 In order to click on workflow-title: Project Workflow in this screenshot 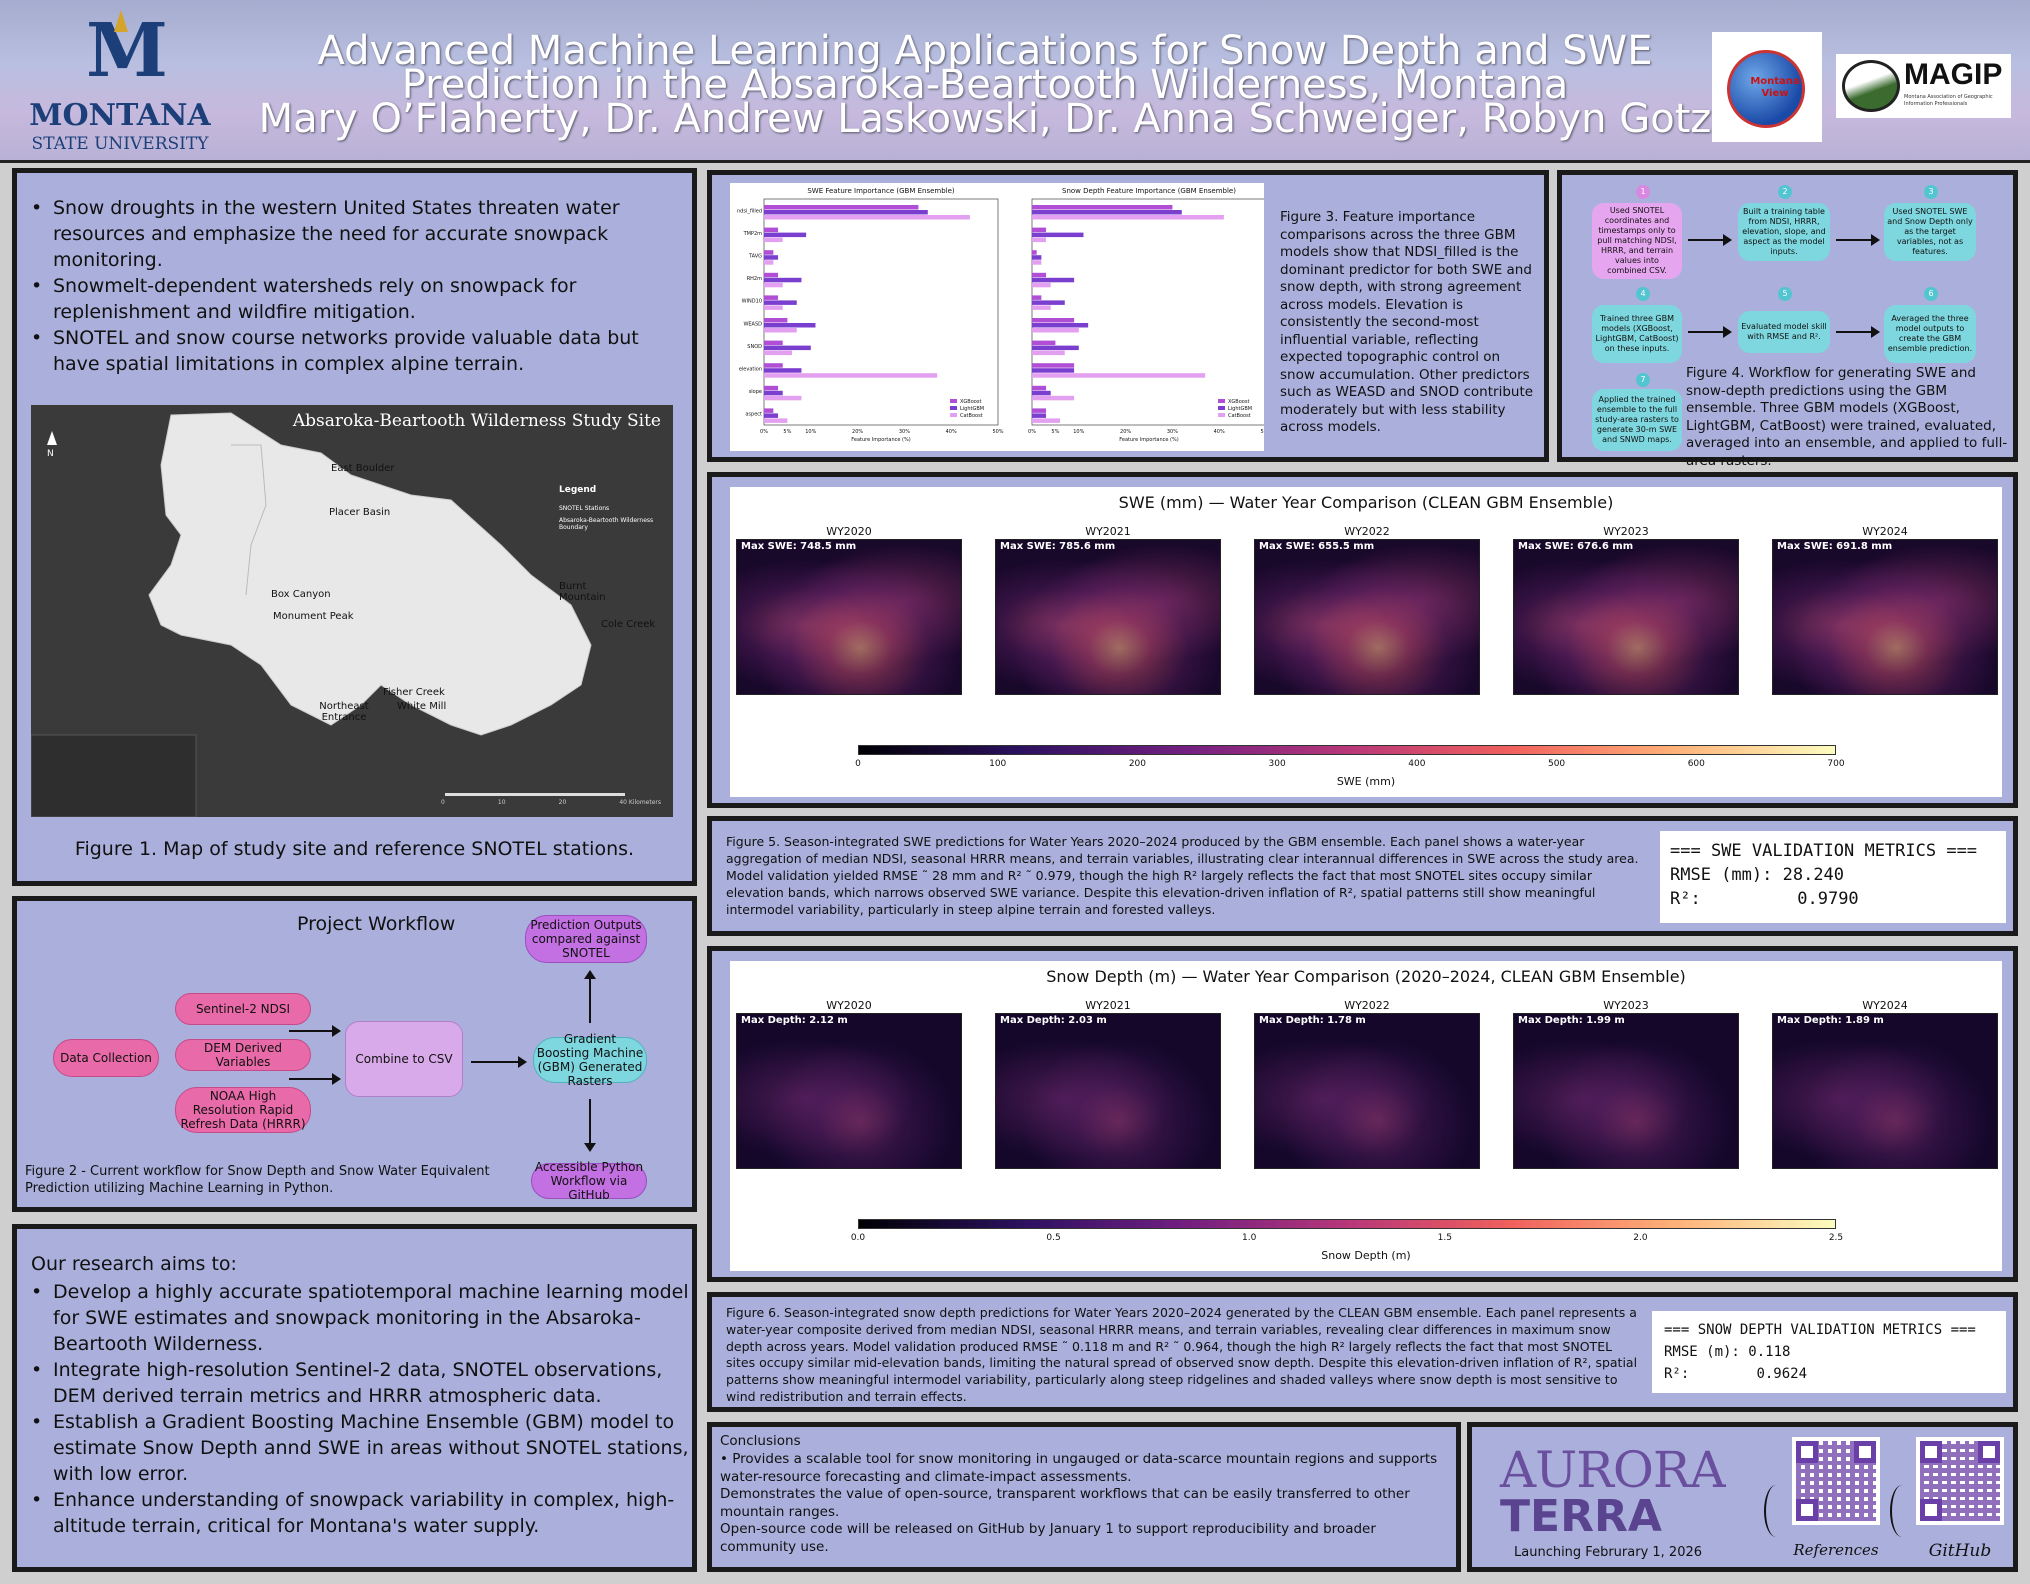, I will do `click(376, 924)`.